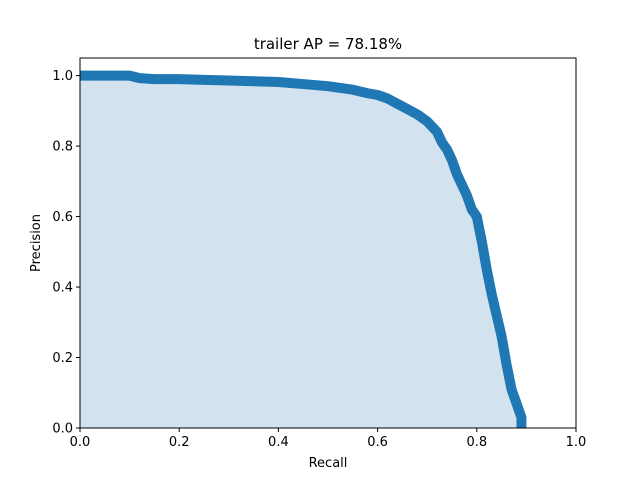 The image size is (640, 480). What do you see at coordinates (377, 442) in the screenshot?
I see `x-tick-label: 0.6` at bounding box center [377, 442].